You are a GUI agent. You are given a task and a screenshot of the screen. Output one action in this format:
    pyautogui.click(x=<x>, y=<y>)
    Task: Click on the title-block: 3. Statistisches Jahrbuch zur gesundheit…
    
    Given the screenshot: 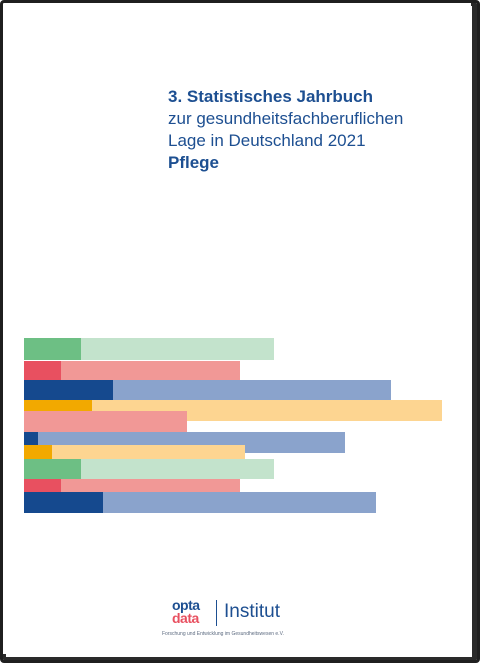 What is the action you would take?
    pyautogui.click(x=318, y=130)
    